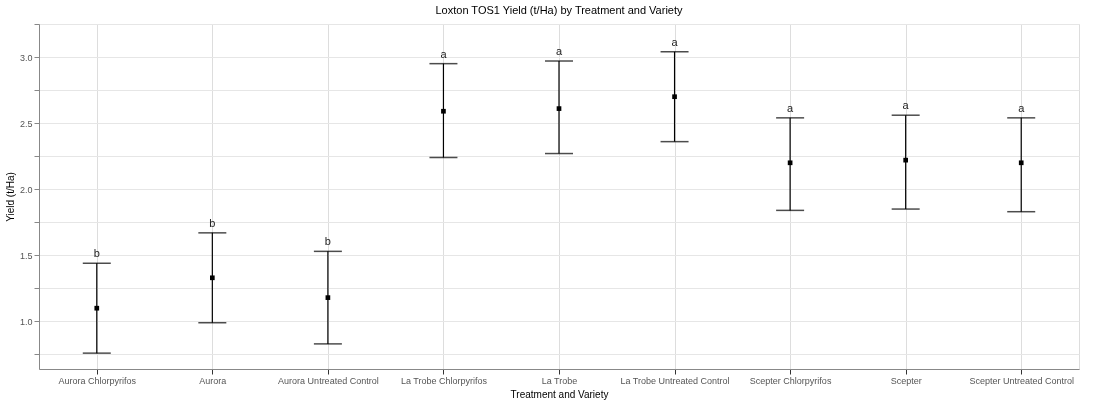 The width and height of the screenshot is (1104, 412). Describe the element at coordinates (906, 380) in the screenshot. I see `x-tick-label: Scepter` at that location.